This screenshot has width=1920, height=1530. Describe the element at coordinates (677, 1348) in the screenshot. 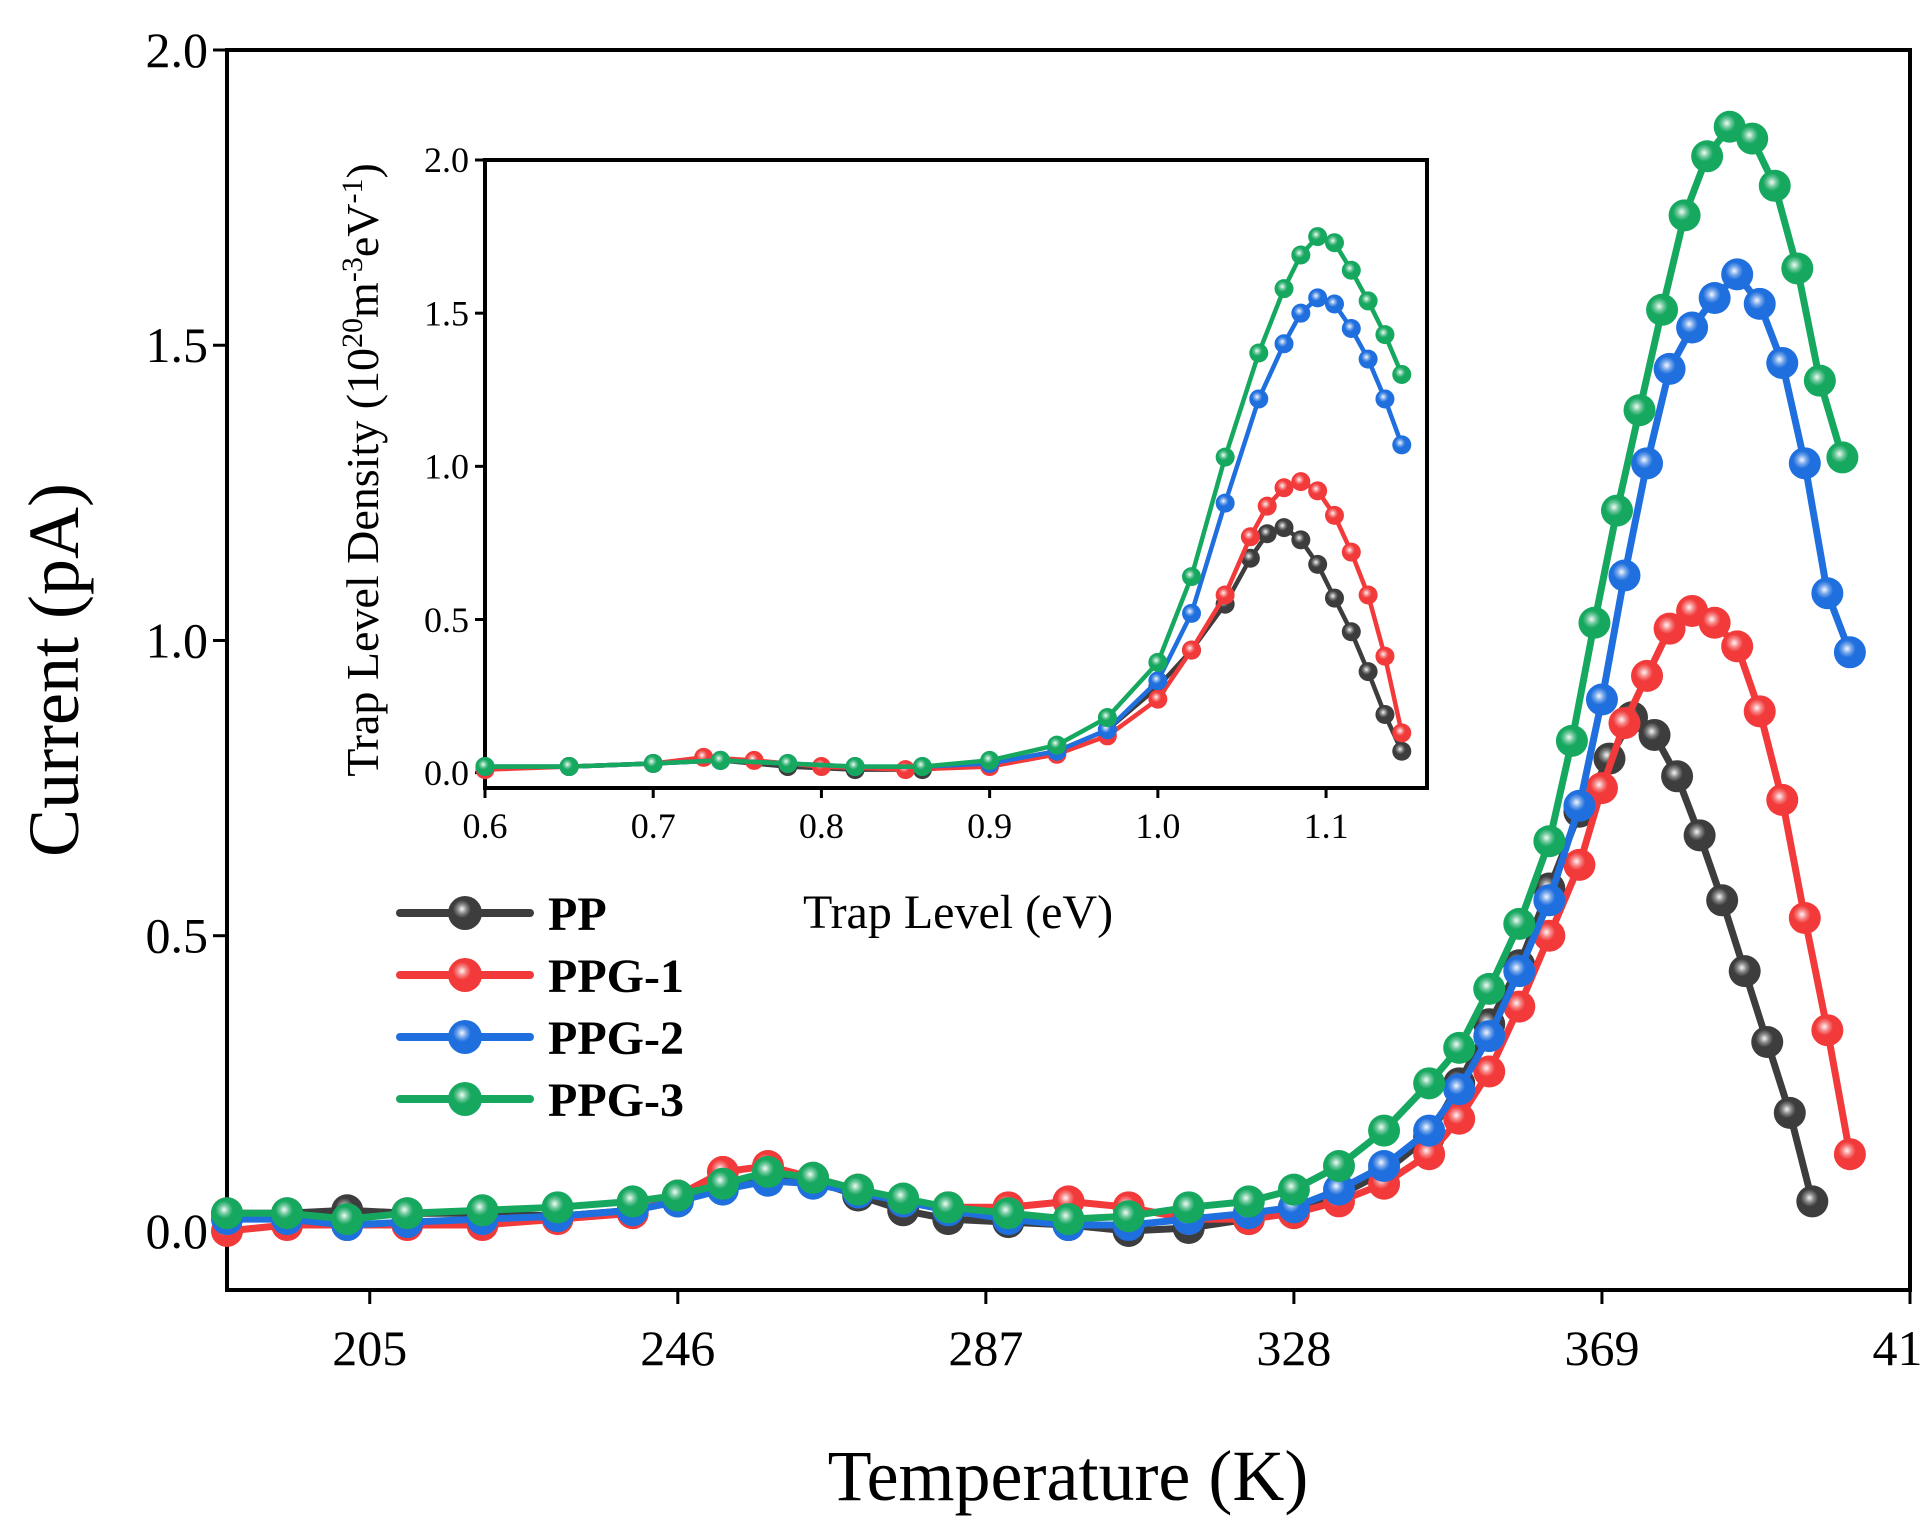

I see `main-x-tick-label: 246` at that location.